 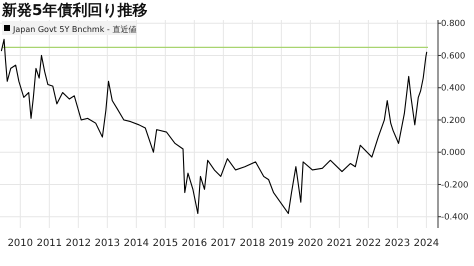 I want to click on x-tick-label: 2020, so click(x=311, y=243).